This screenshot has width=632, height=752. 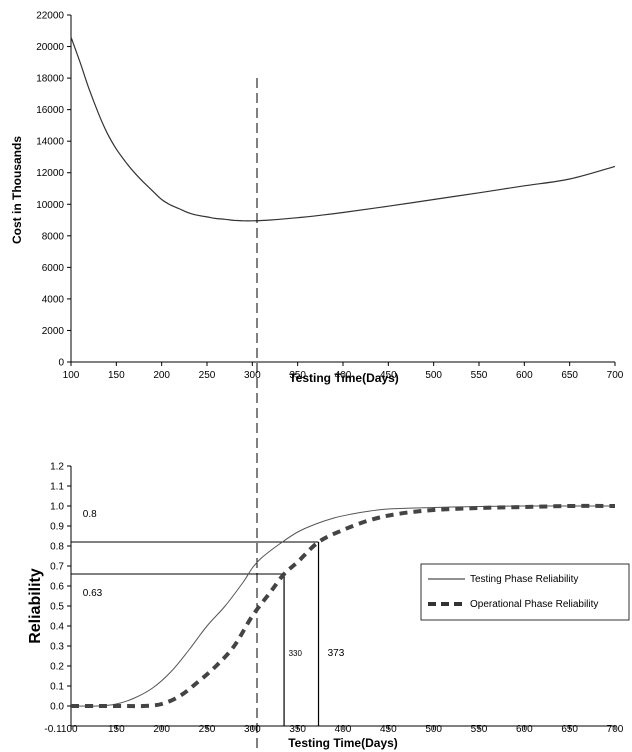 What do you see at coordinates (252, 375) in the screenshot?
I see `cost-x-tick-label: 300` at bounding box center [252, 375].